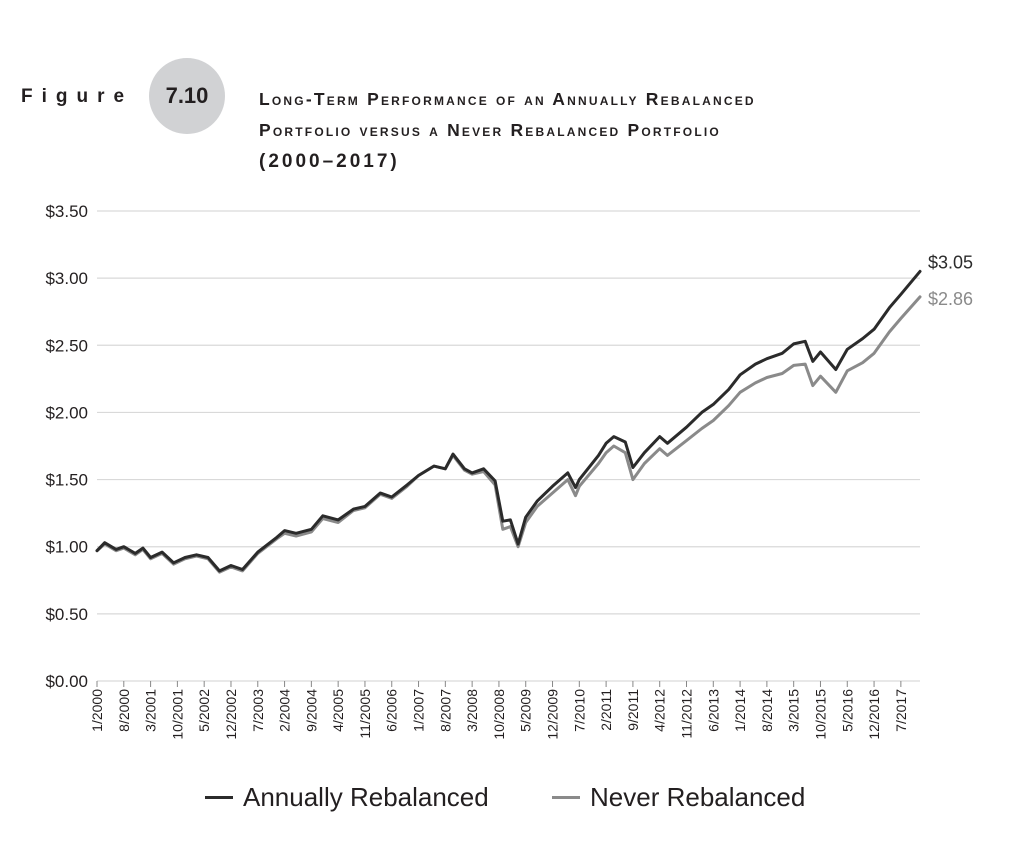 This screenshot has height=845, width=1030. Describe the element at coordinates (97, 710) in the screenshot. I see `x-tick-label: 1/2000` at that location.